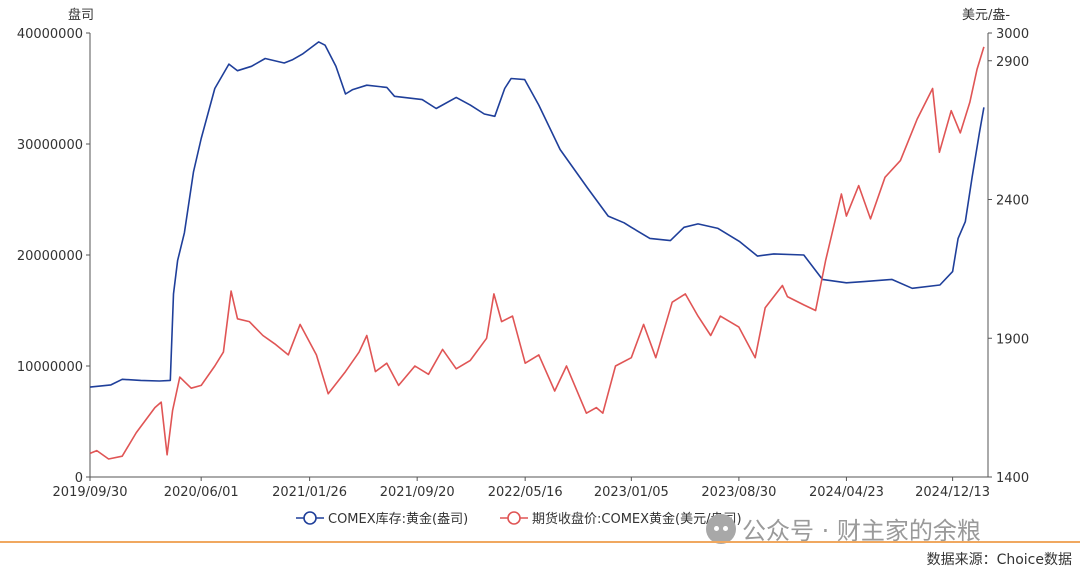  What do you see at coordinates (631, 492) in the screenshot?
I see `x-tick-label: 2023/01/05` at bounding box center [631, 492].